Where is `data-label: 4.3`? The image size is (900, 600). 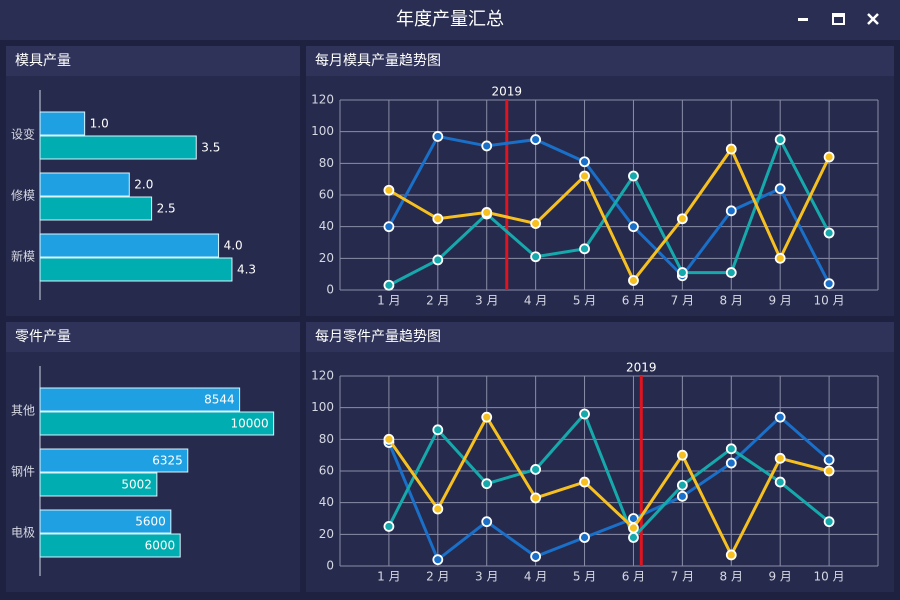
data-label: 4.3 is located at coordinates (246, 270).